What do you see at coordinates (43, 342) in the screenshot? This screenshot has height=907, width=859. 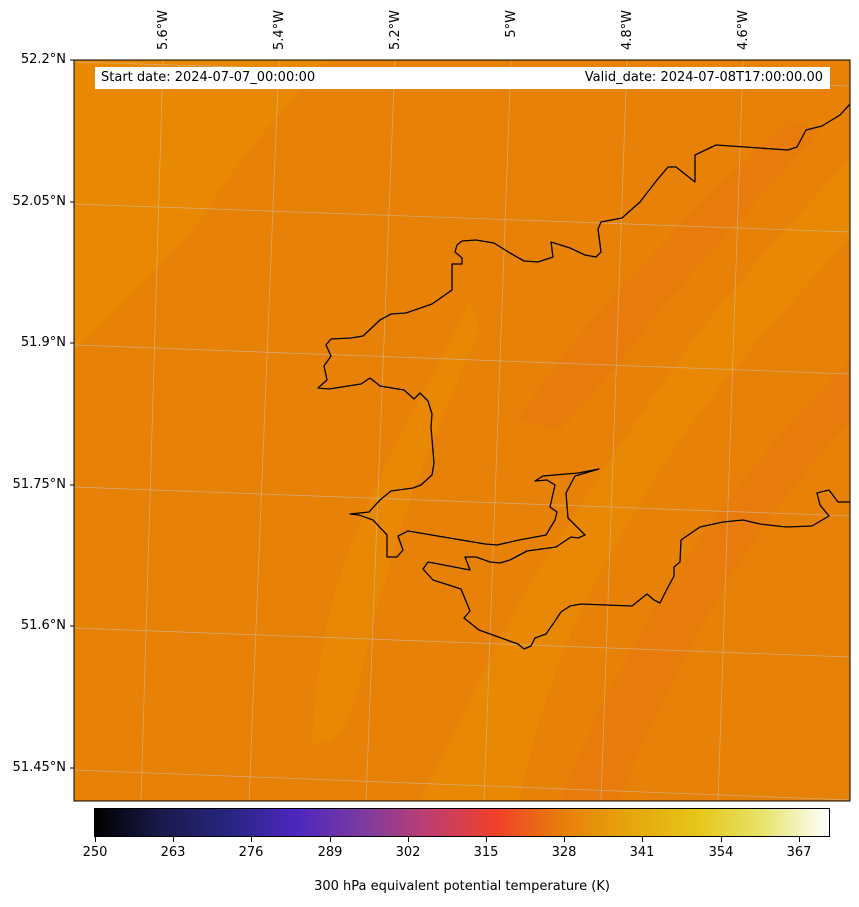 I see `lat-label: 51.9°N` at bounding box center [43, 342].